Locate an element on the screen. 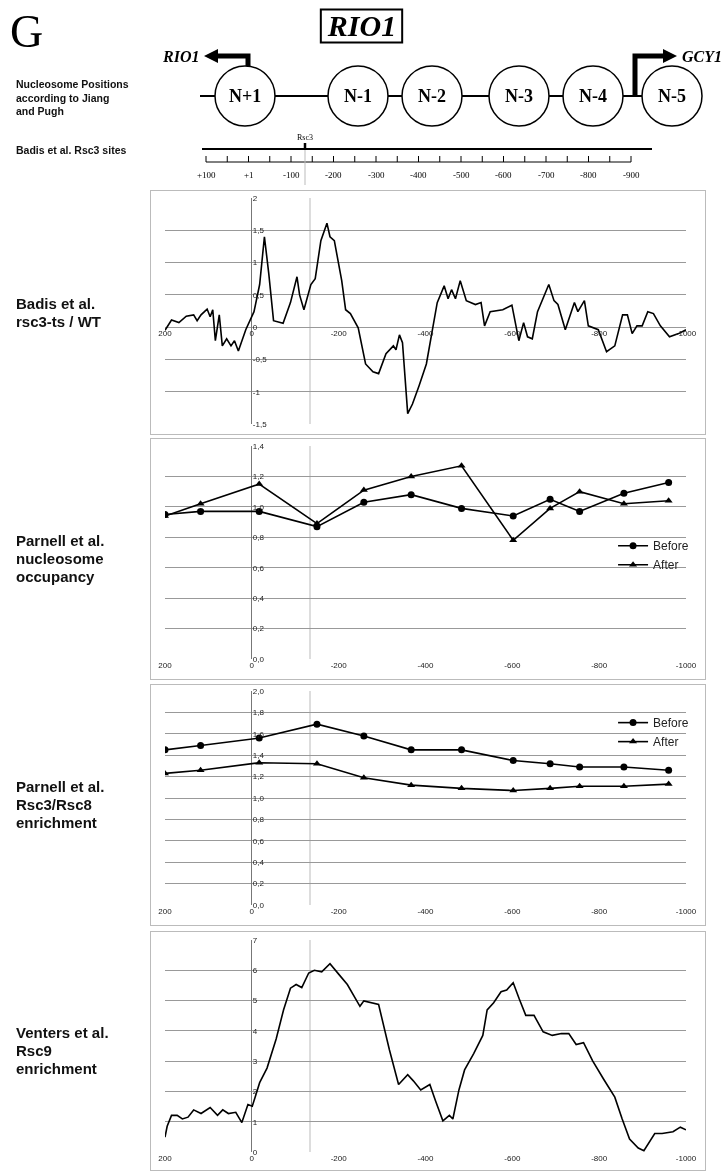 Image resolution: width=724 pixels, height=1171 pixels. text: -600 is located at coordinates (503, 175).